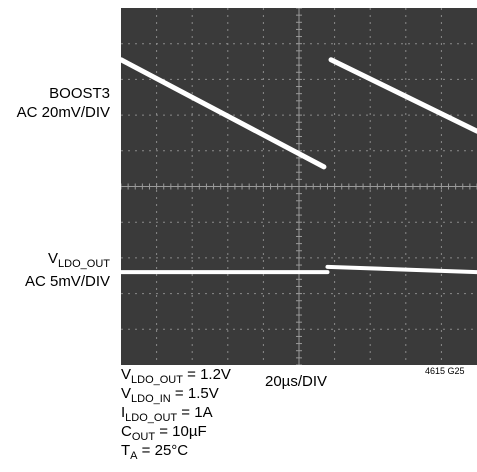 This screenshot has width=477, height=472. What do you see at coordinates (155, 452) in the screenshot?
I see `condition-line: TA = 25°C` at bounding box center [155, 452].